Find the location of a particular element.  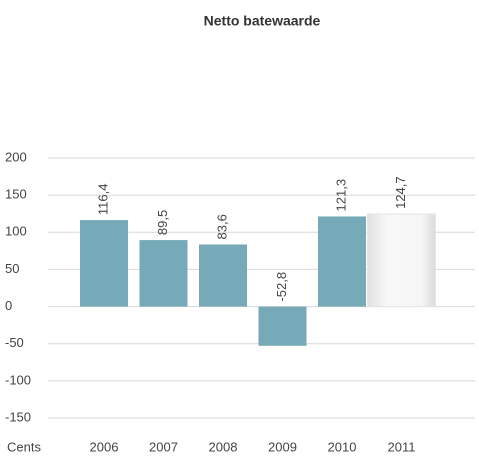

y-tick-label: -50 is located at coordinates (14, 342).